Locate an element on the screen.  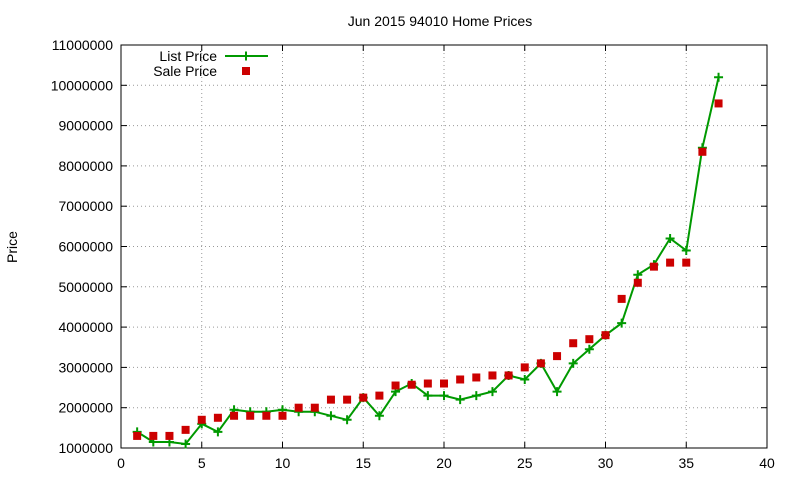
y-tick-label: 5000000 is located at coordinates (85, 287).